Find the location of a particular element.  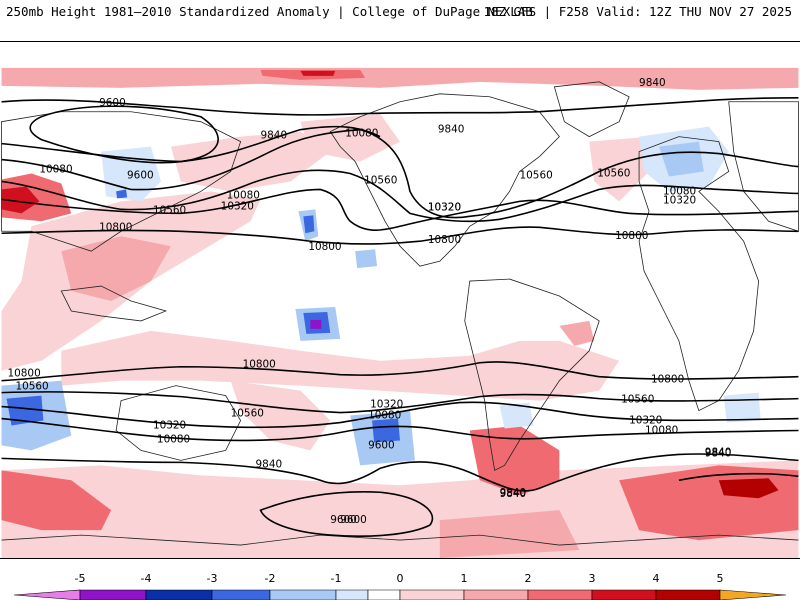

antarctic-positive is located at coordinates (509, 534).